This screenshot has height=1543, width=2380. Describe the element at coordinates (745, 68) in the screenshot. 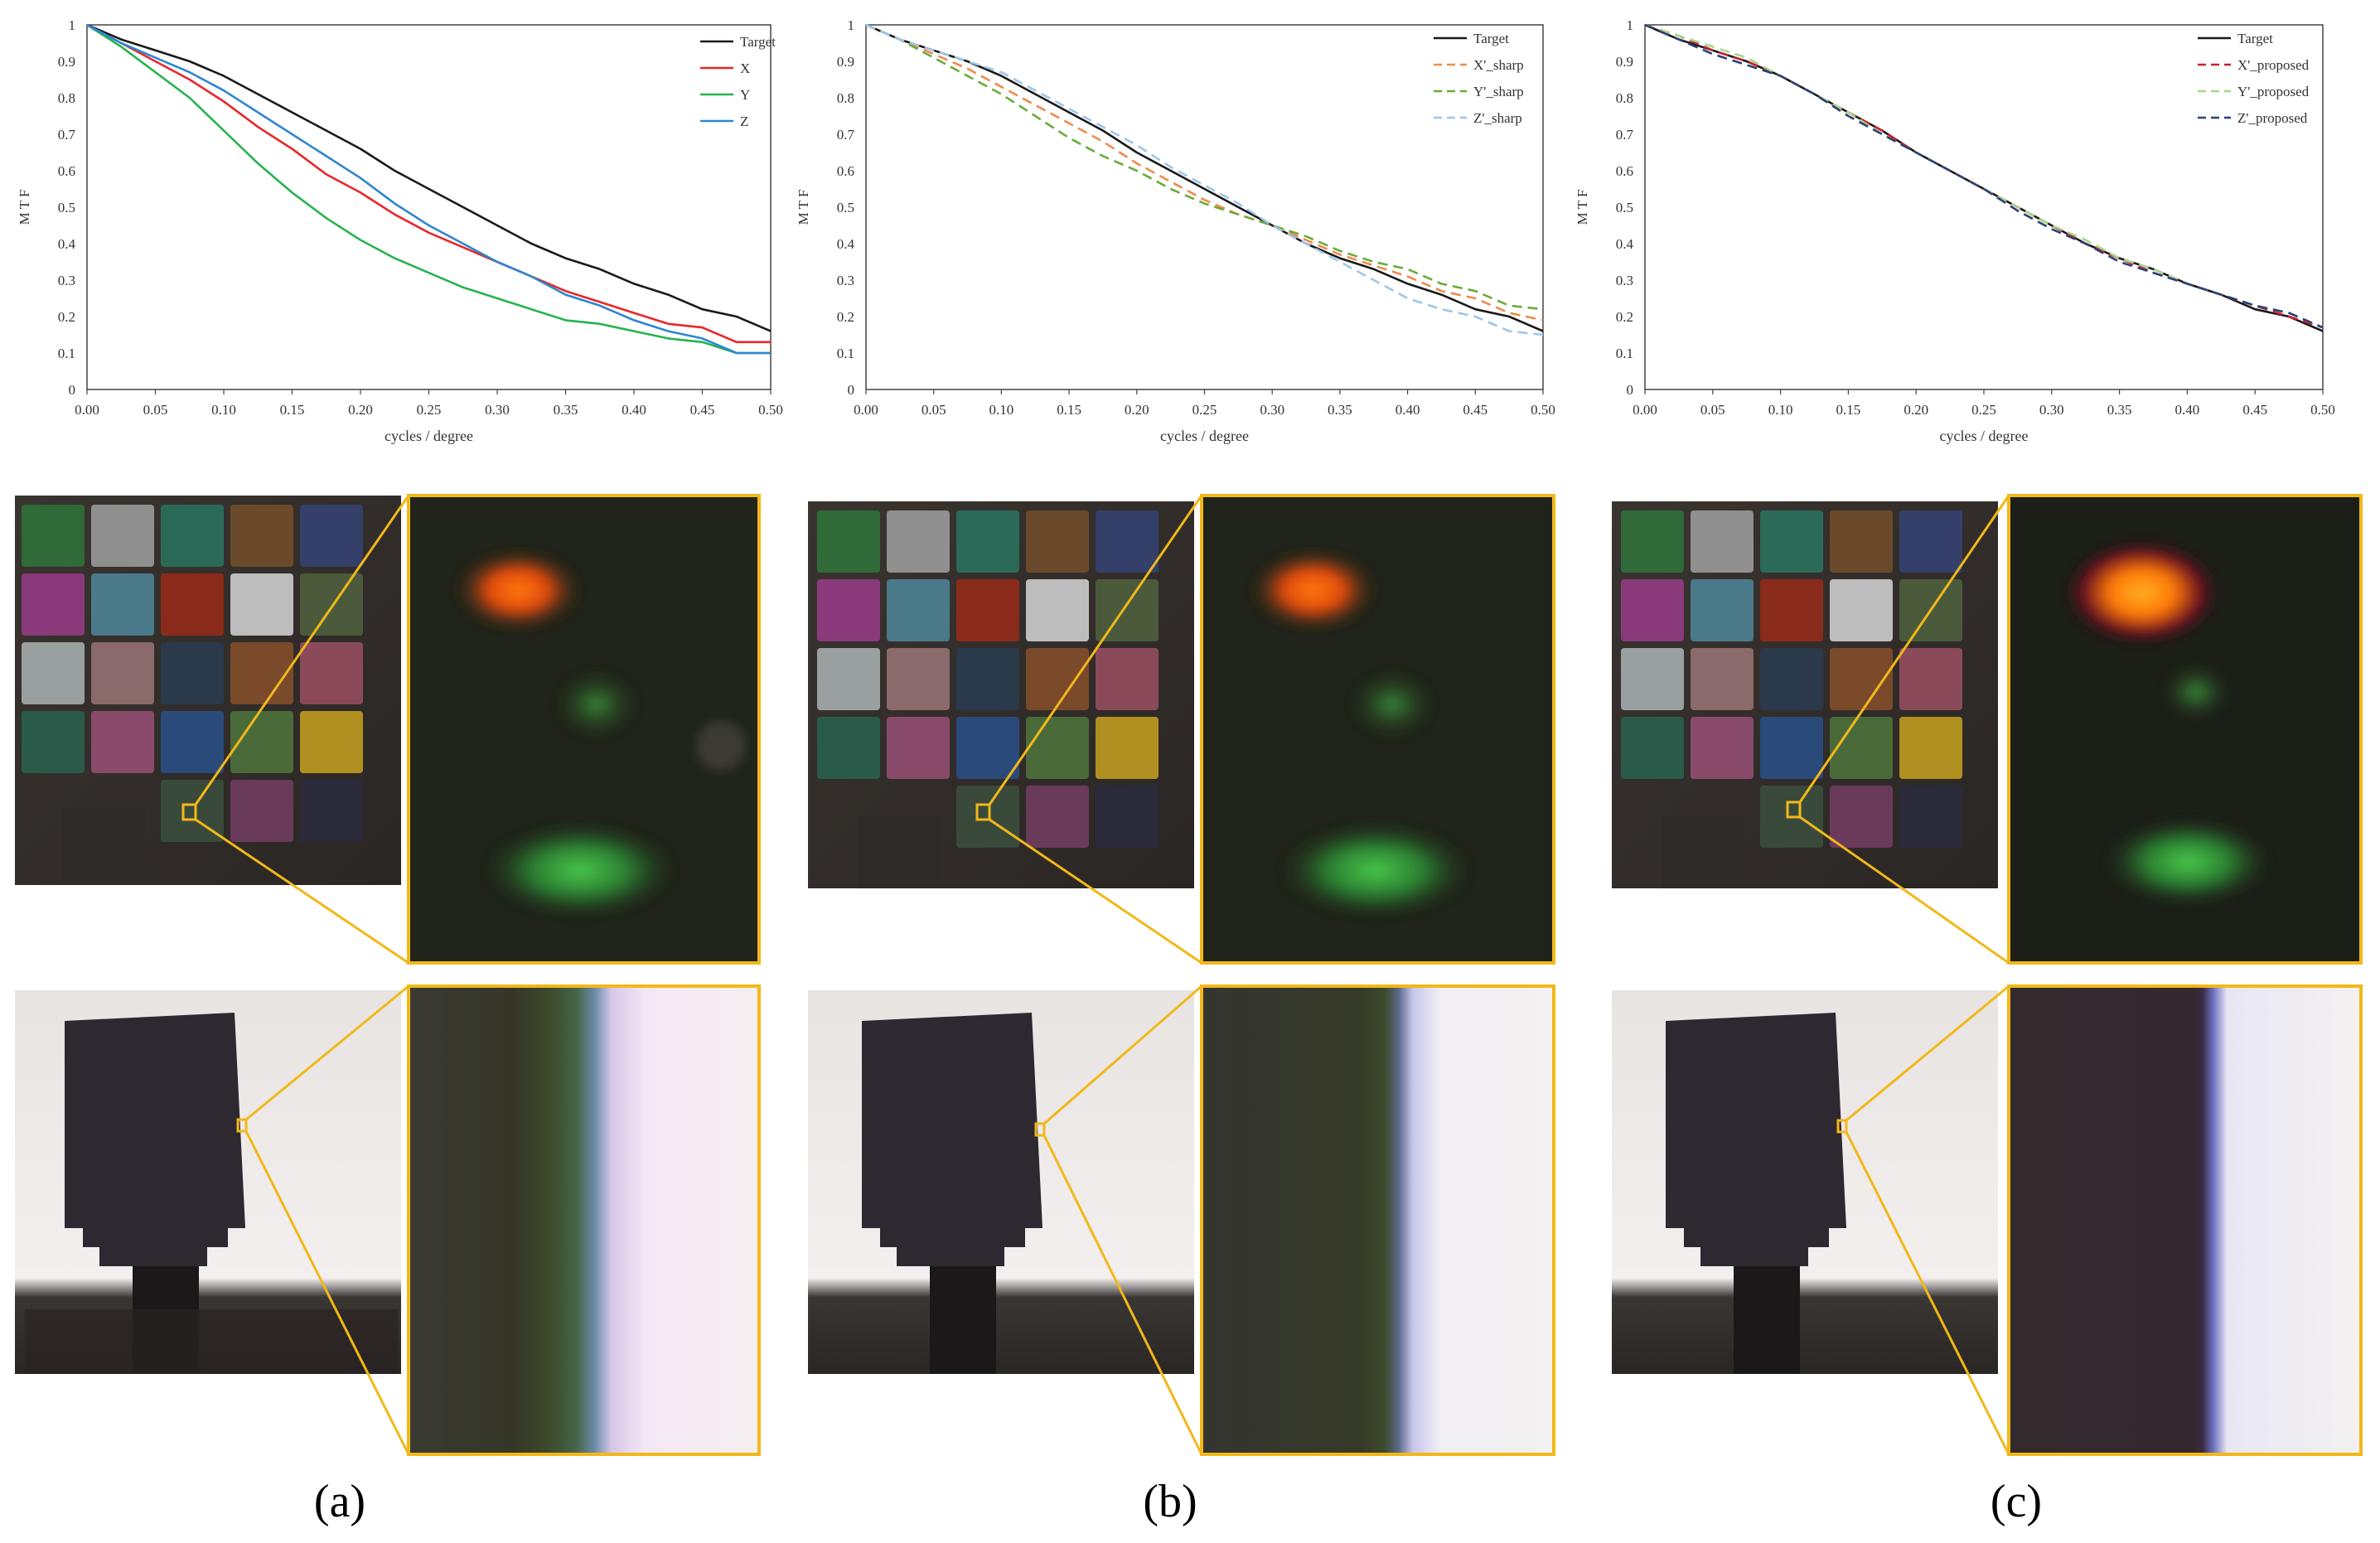

I see `legend-label: X` at that location.